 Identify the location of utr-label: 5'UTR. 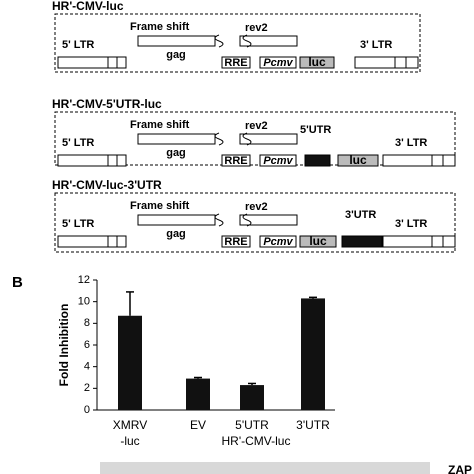
(315, 130).